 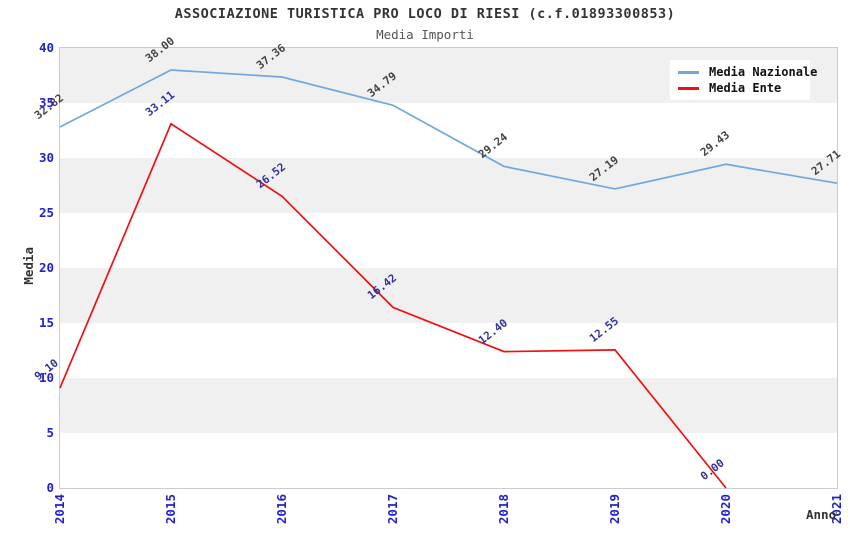 I want to click on y-tick-label: 40, so click(x=46, y=47).